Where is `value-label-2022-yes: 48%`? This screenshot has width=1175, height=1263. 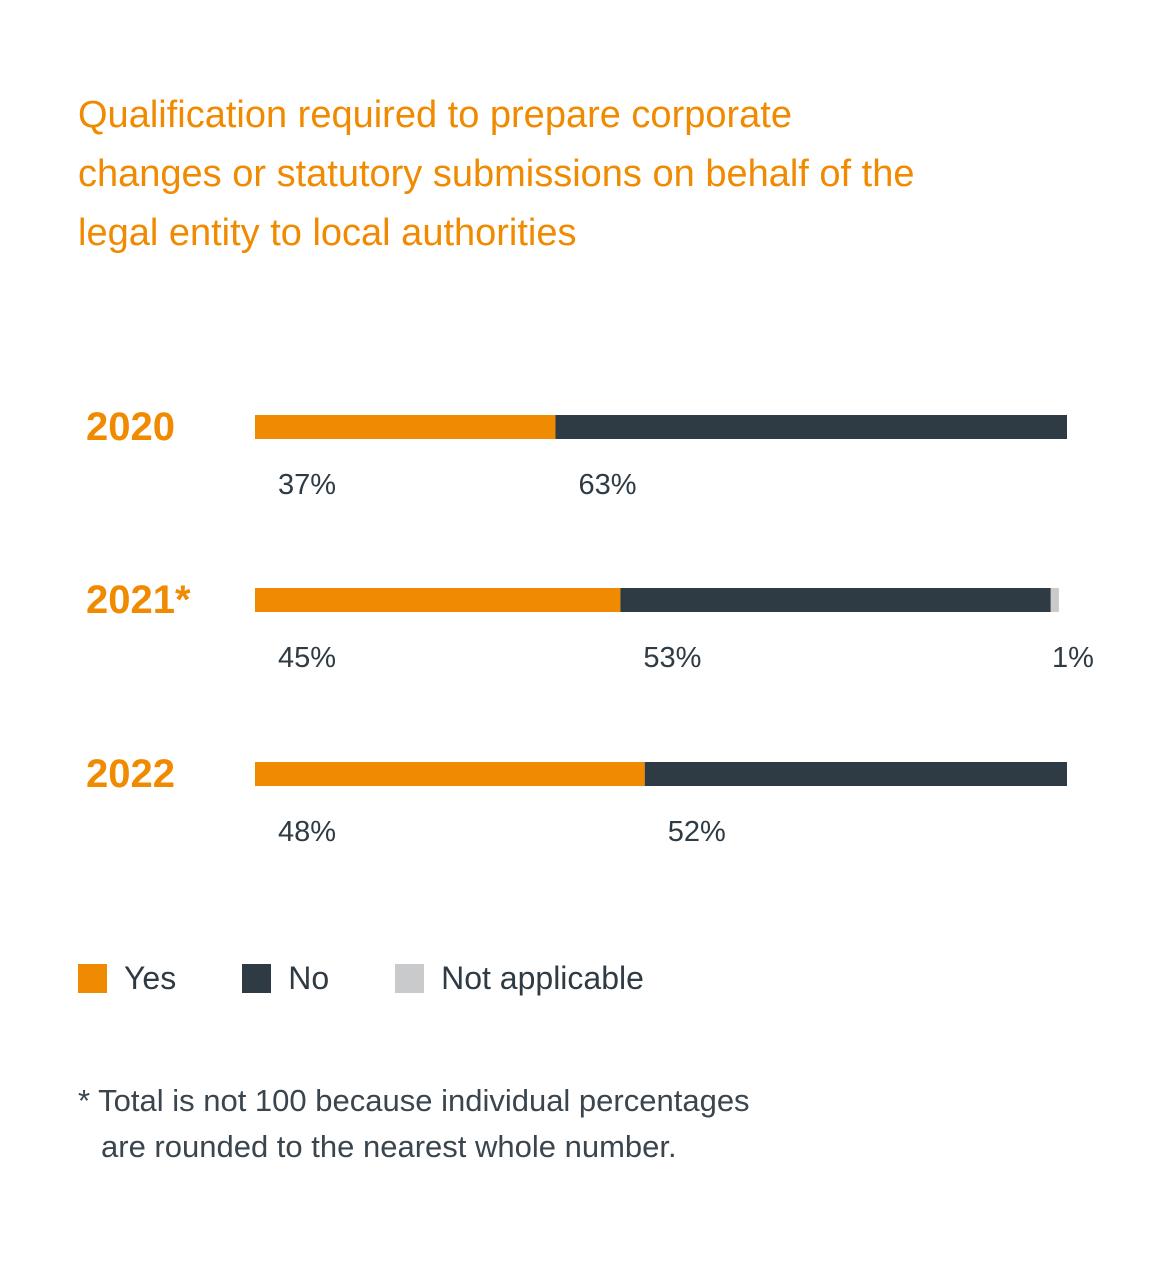 value-label-2022-yes: 48% is located at coordinates (307, 832).